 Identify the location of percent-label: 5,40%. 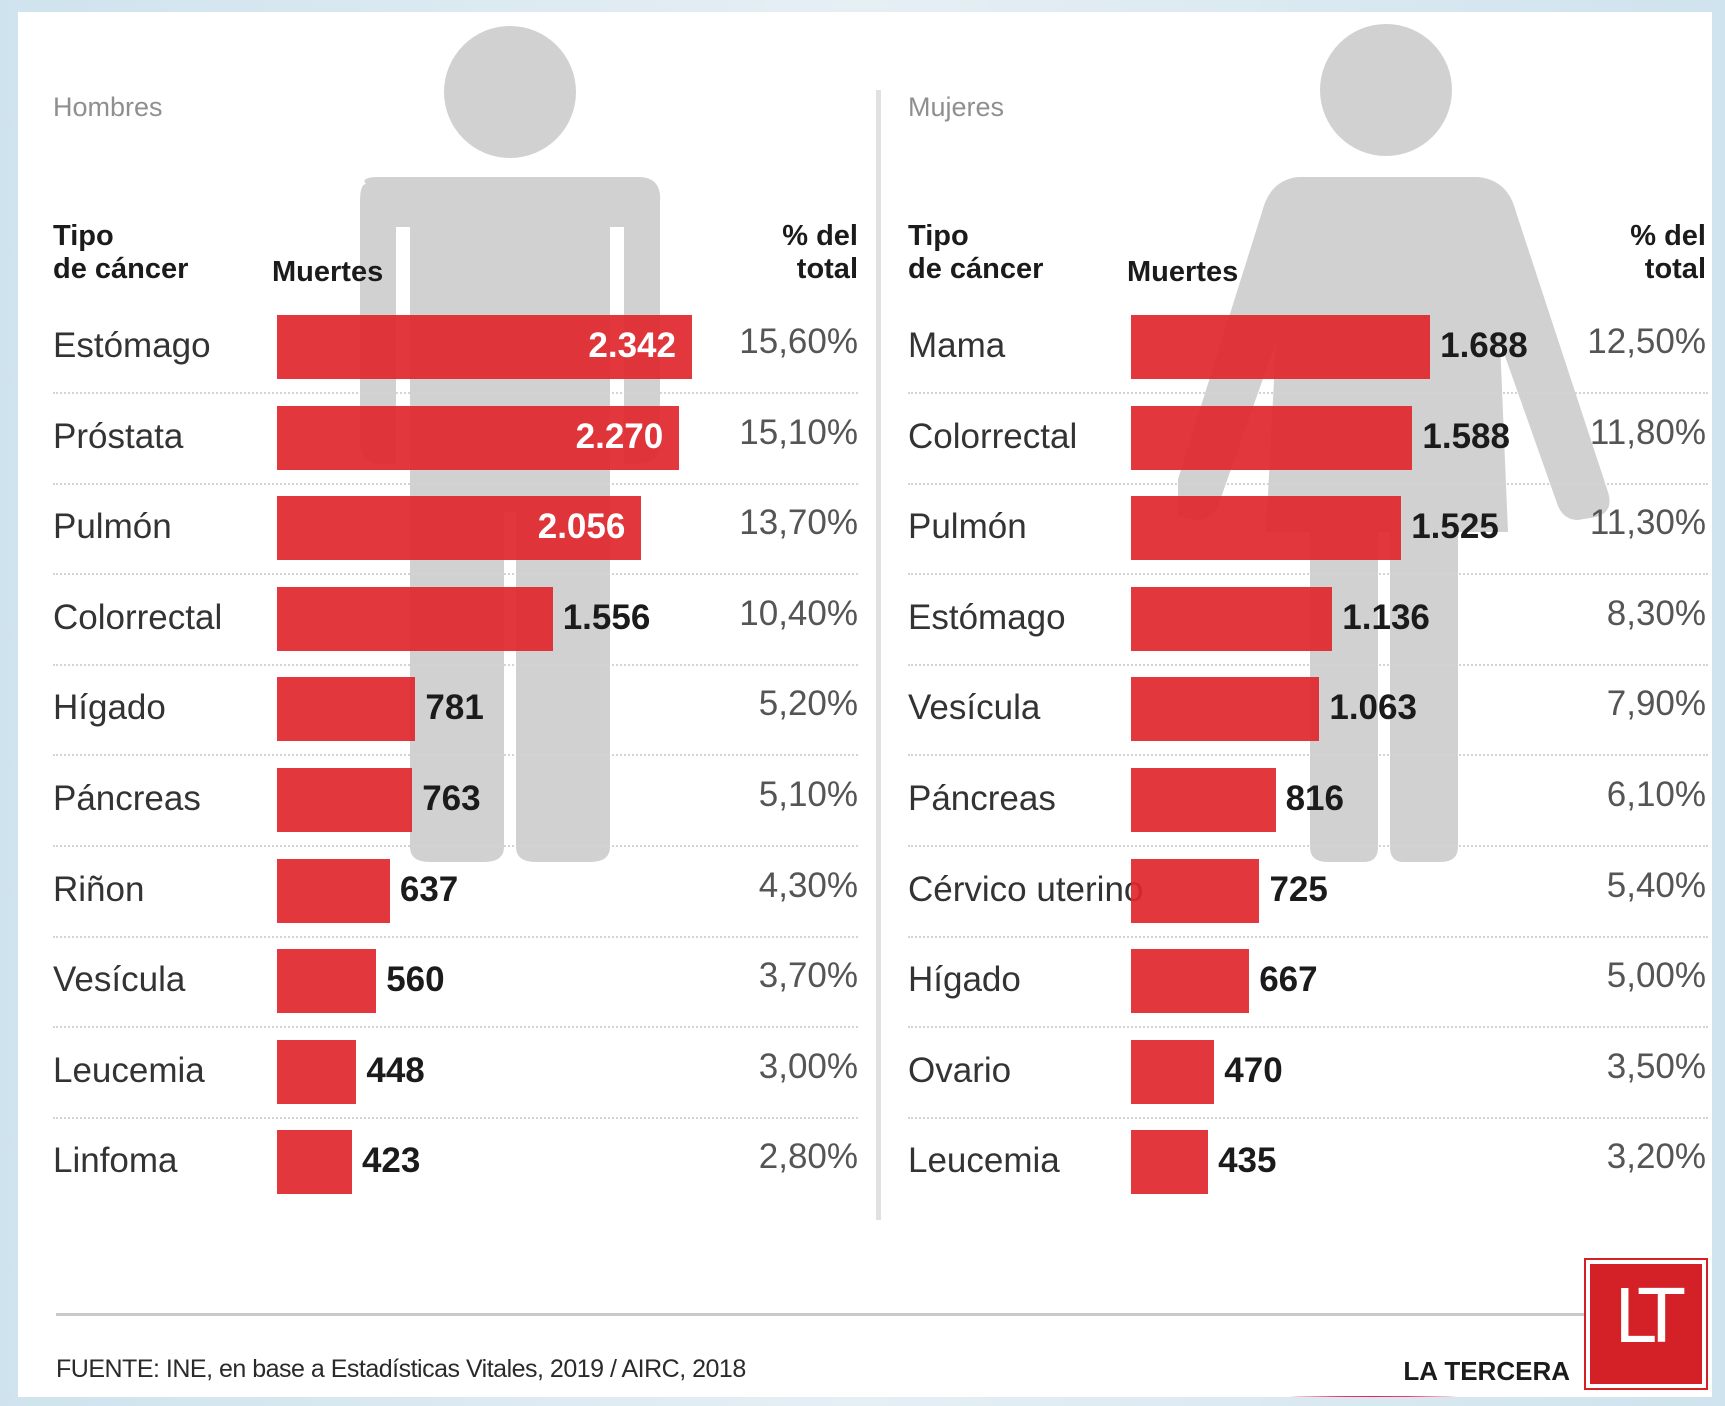
(1656, 885).